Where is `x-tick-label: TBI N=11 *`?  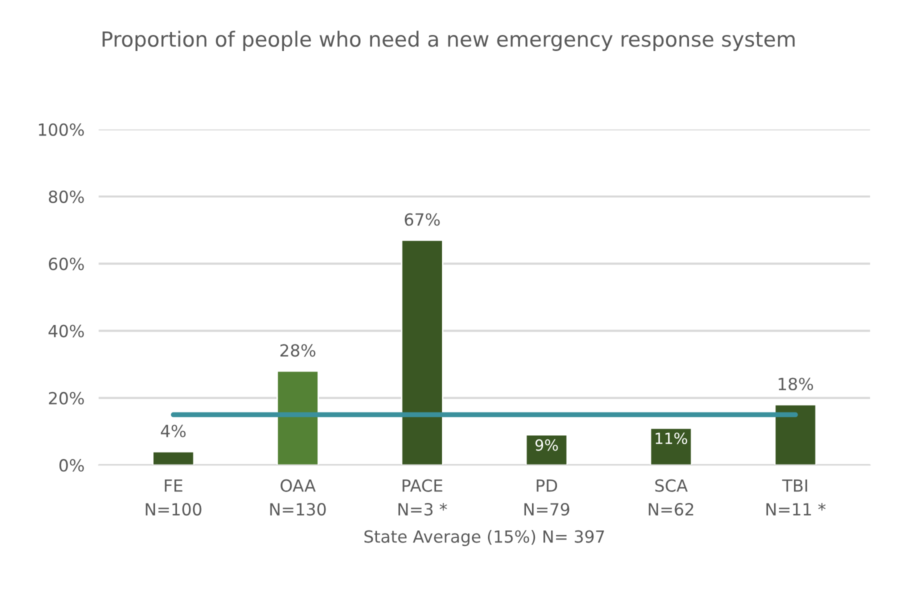
x-tick-label: TBI N=11 * is located at coordinates (796, 497).